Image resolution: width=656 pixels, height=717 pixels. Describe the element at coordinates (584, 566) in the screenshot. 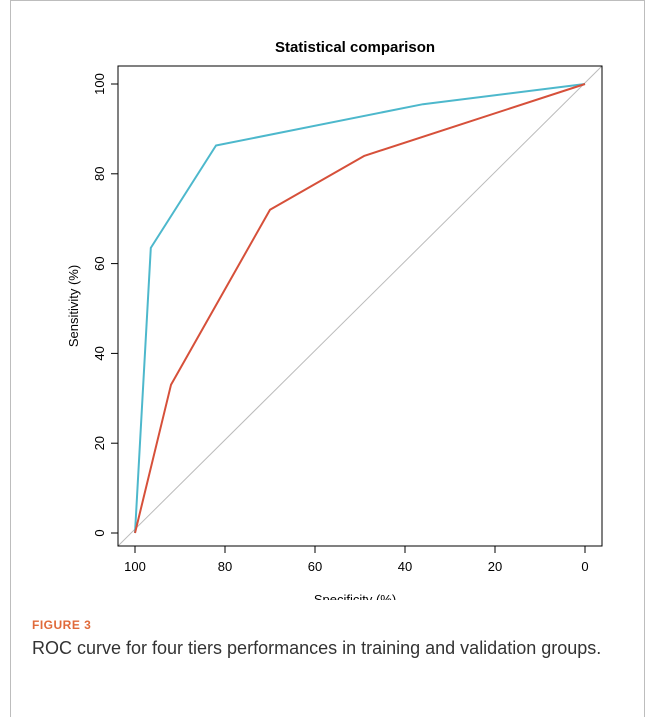

I see `x-tick-label: 0` at that location.